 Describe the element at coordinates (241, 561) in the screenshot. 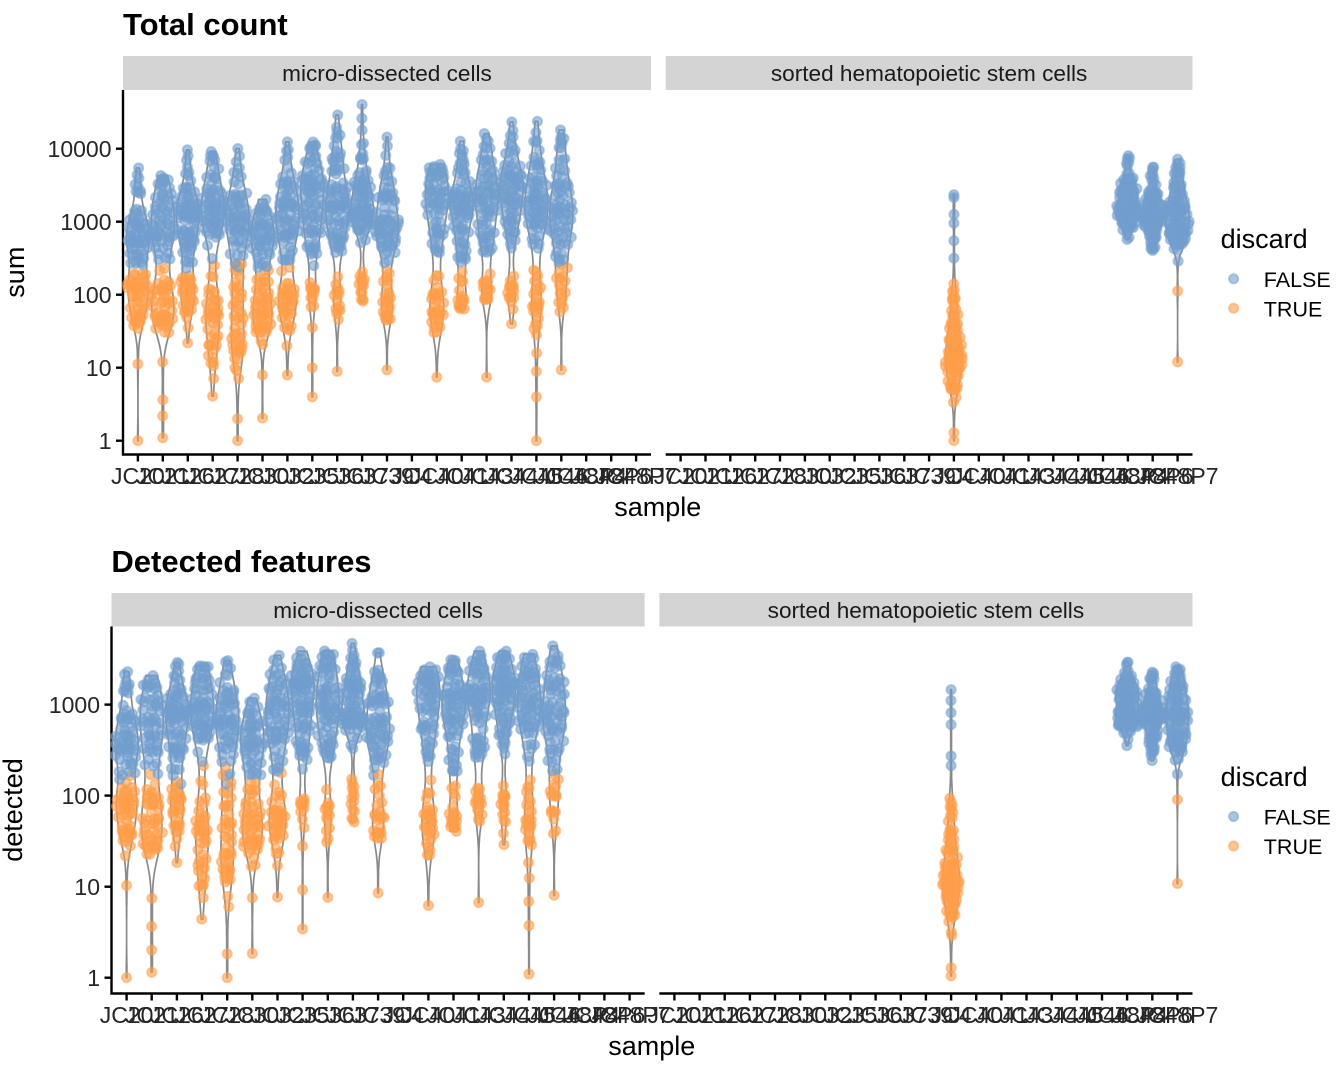

I see `svg-text: Detected features` at that location.